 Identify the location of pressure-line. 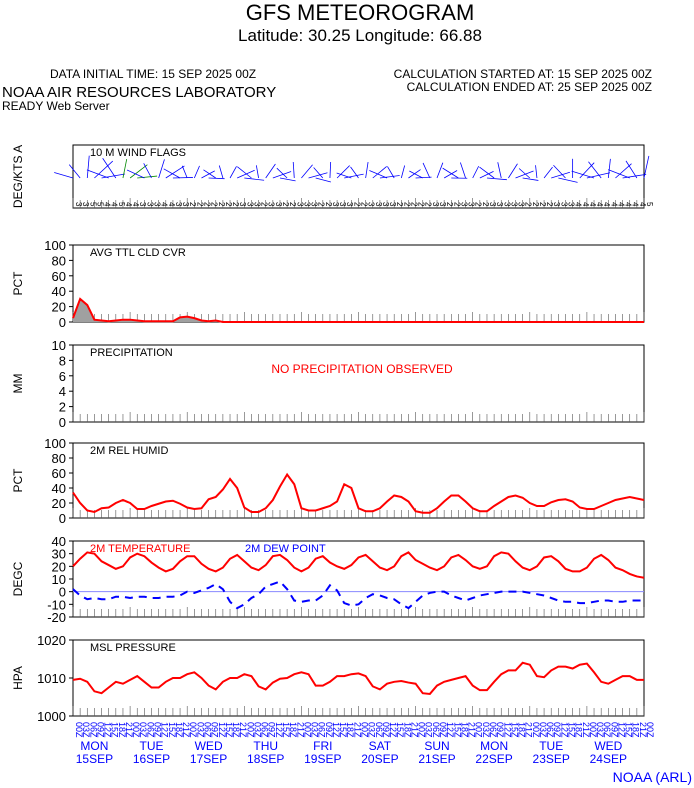
(358, 678).